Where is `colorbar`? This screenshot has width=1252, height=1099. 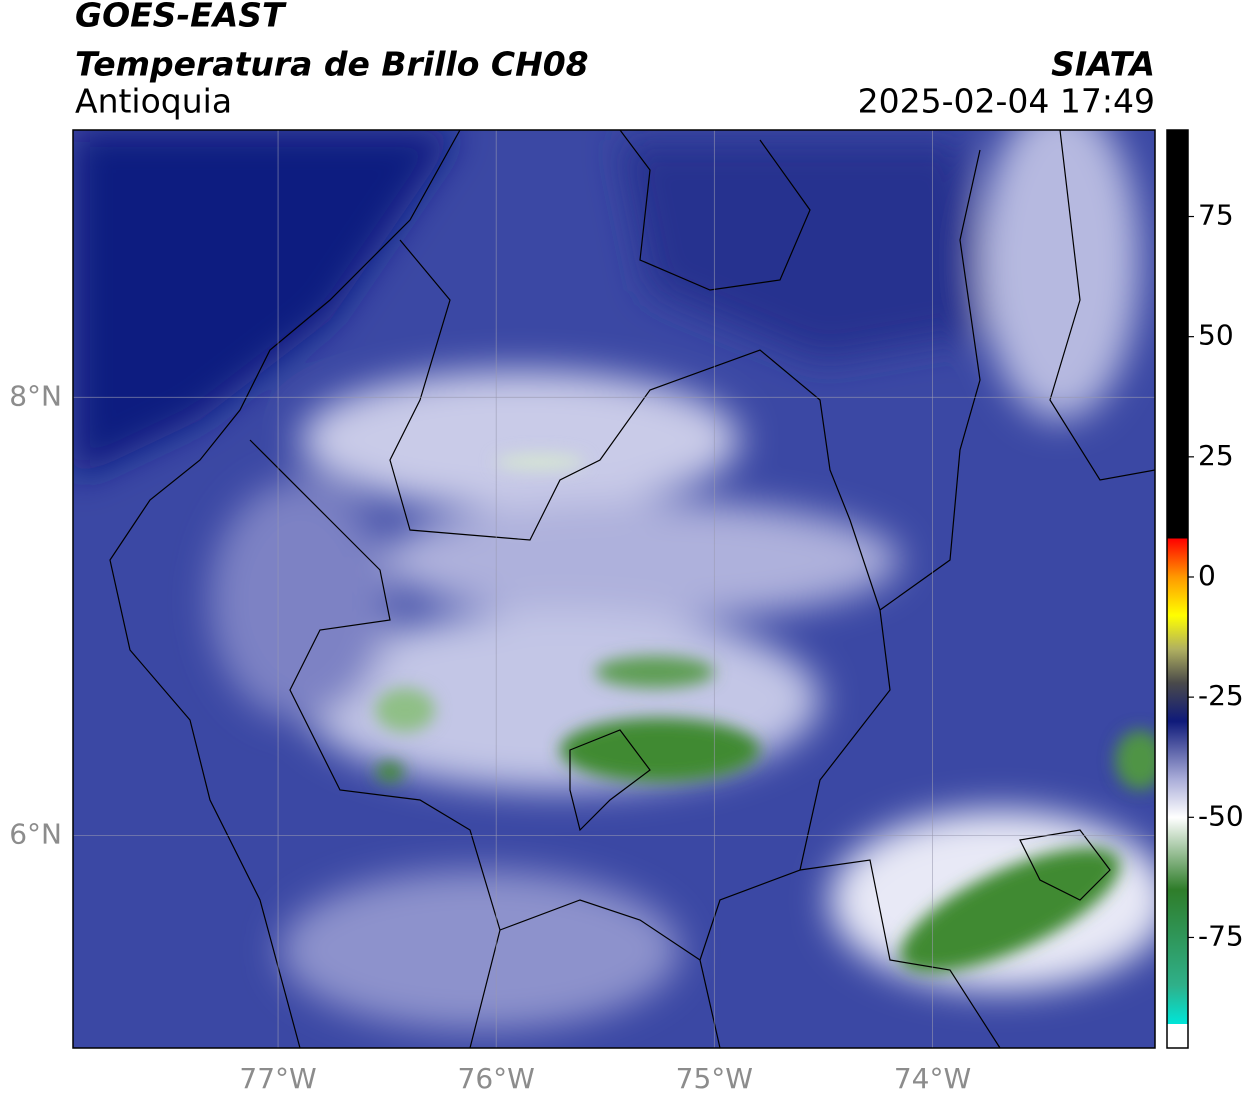
colorbar is located at coordinates (1177, 589).